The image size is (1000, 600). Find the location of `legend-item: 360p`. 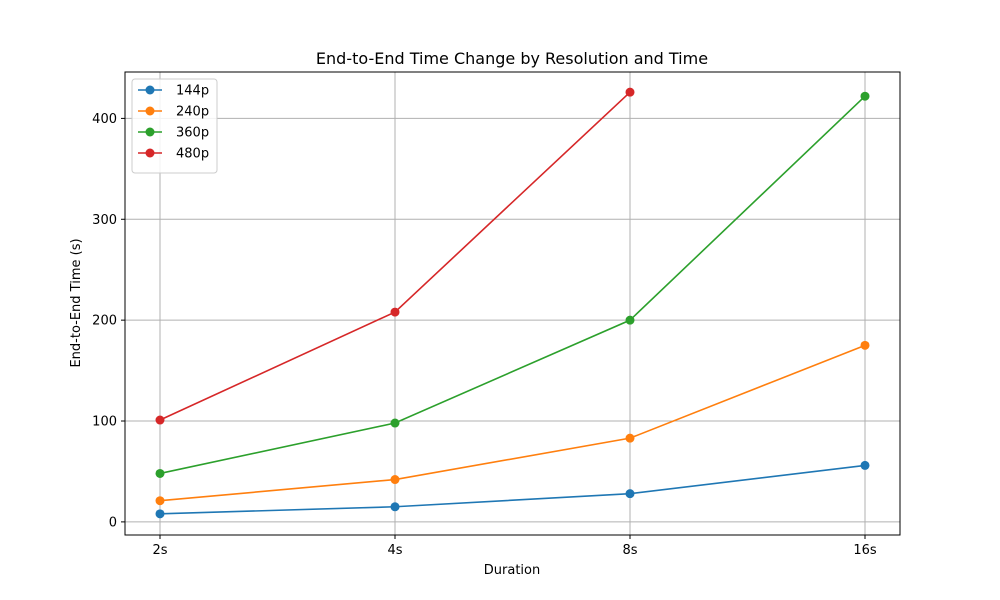

legend-item: 360p is located at coordinates (173, 133).